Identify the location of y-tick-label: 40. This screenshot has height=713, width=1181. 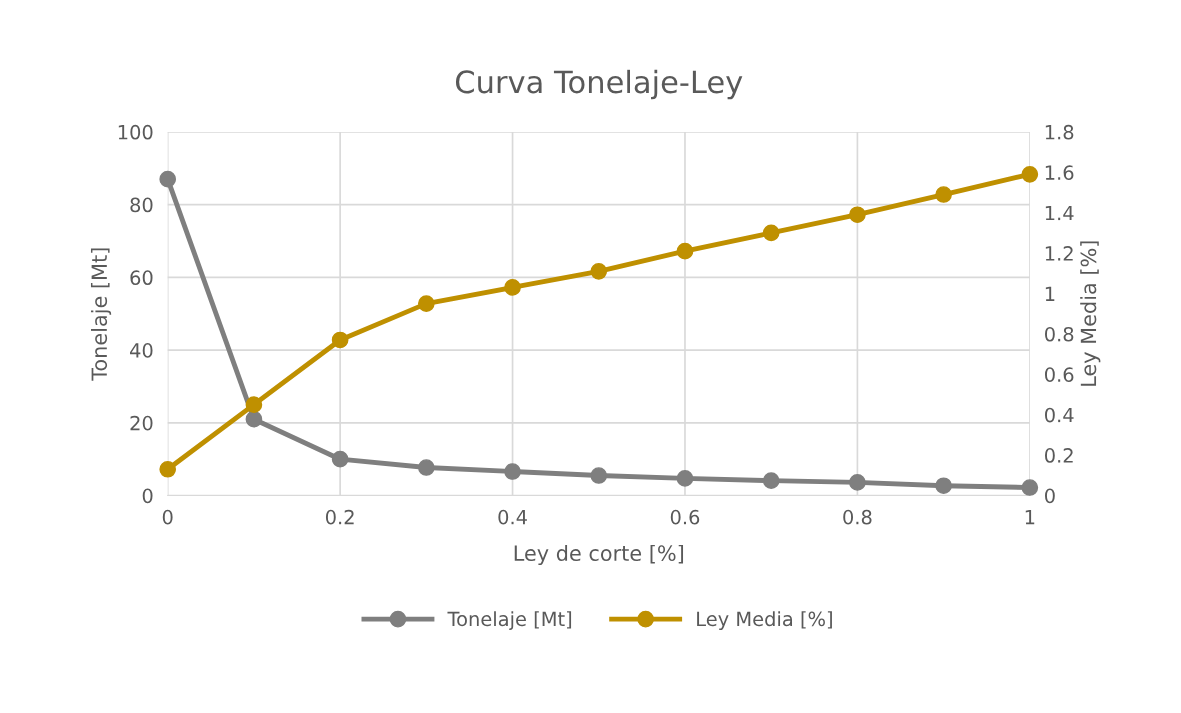
(141, 350).